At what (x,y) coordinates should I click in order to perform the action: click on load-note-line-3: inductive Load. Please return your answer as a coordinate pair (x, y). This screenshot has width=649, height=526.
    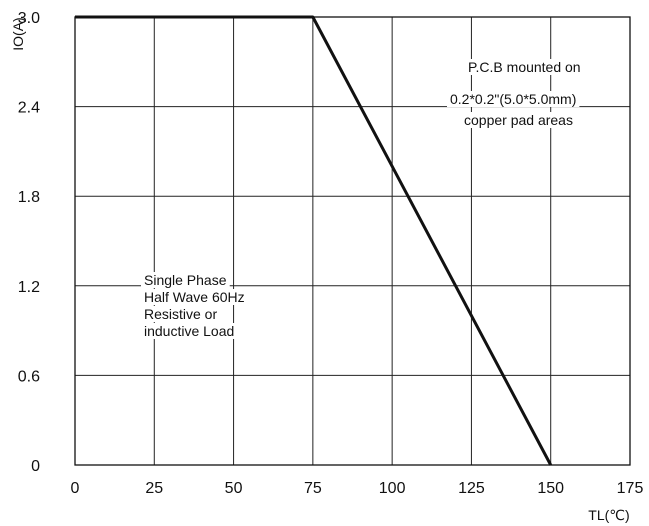
    Looking at the image, I should click on (189, 331).